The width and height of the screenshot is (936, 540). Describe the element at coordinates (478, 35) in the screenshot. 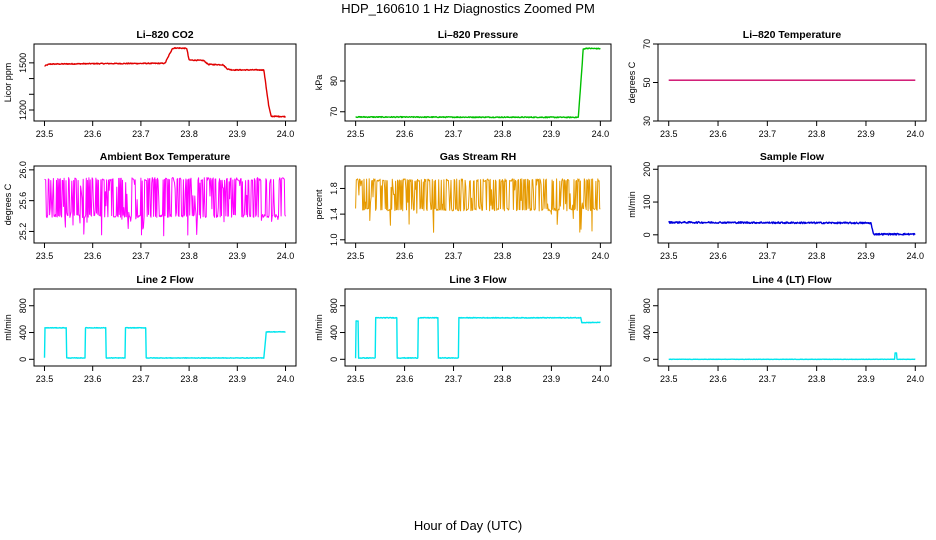

I see `panel-title: Li–820 Pressure` at that location.